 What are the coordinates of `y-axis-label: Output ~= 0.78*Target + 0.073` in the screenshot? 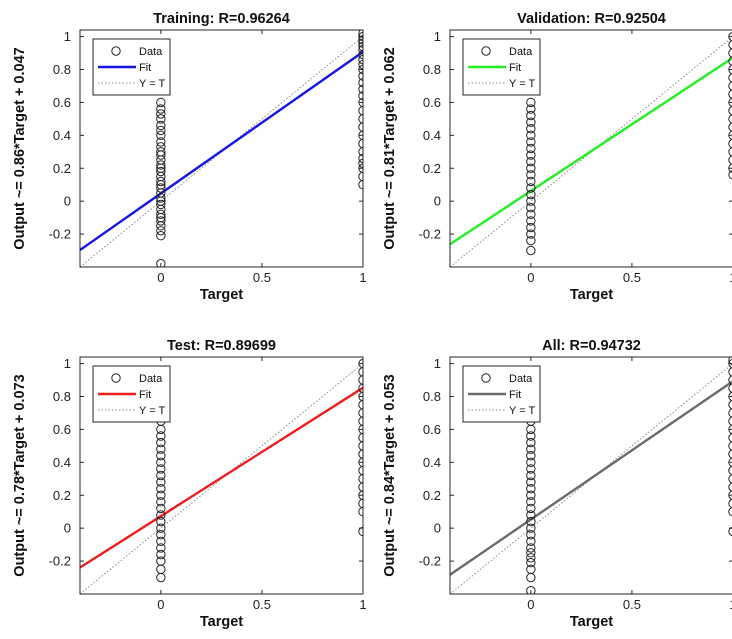 It's located at (20, 475).